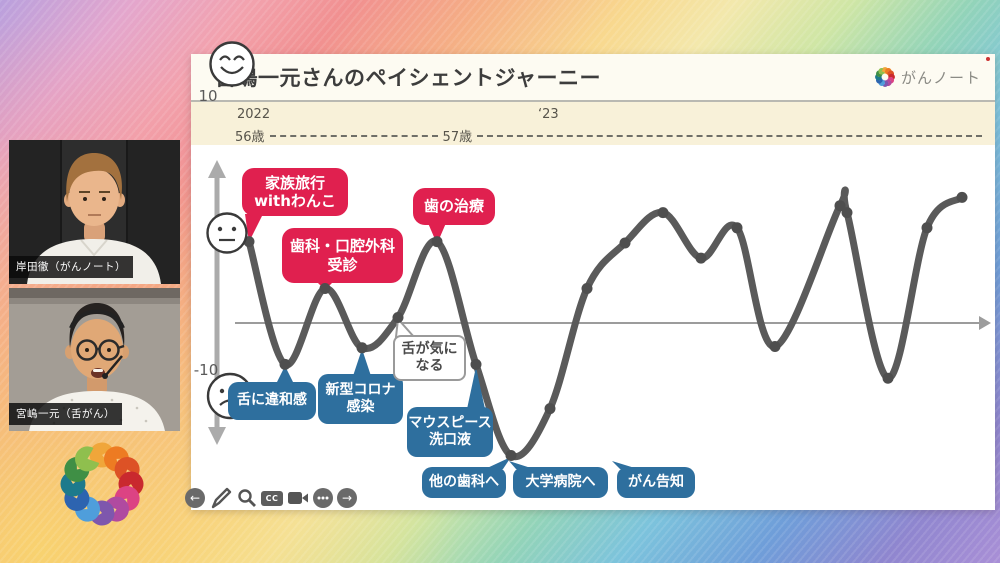  I want to click on annotation-bubble: 舌が気に なる, so click(429, 358).